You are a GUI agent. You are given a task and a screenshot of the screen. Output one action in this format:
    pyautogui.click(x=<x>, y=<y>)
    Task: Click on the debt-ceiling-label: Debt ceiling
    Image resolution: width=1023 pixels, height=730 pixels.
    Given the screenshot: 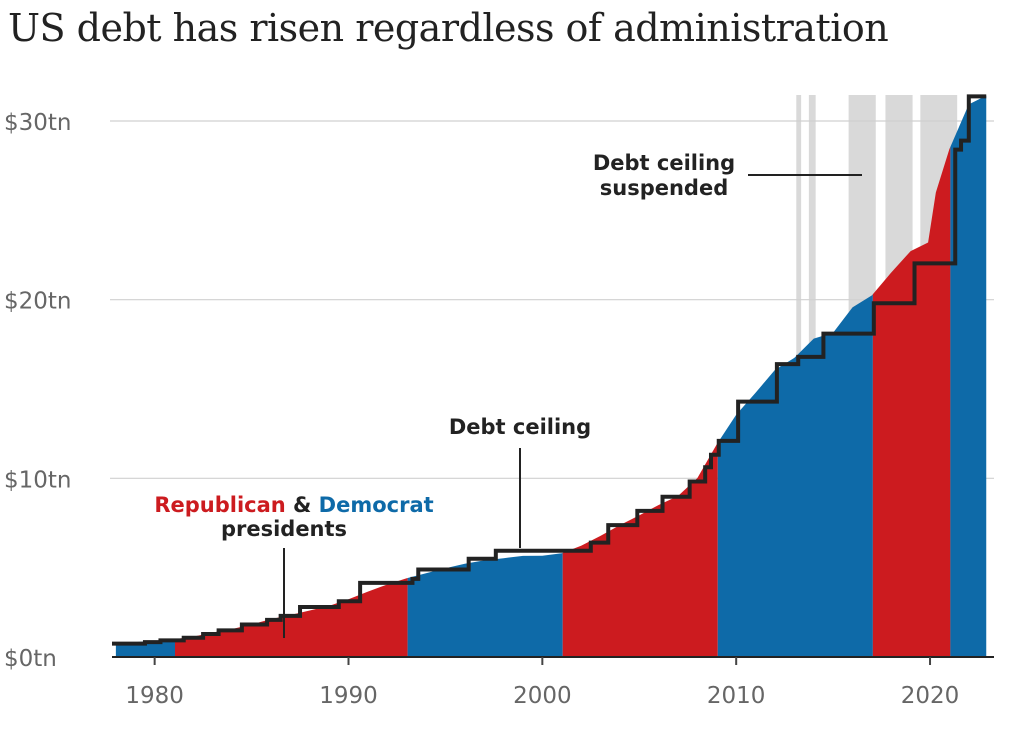 What is the action you would take?
    pyautogui.click(x=520, y=427)
    